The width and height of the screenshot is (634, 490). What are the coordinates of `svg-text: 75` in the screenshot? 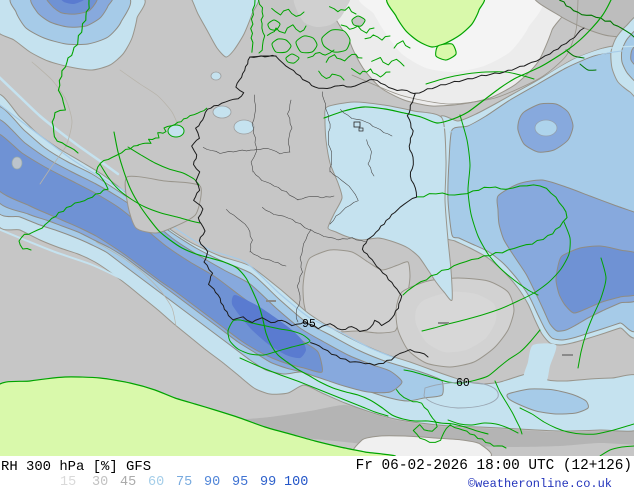 It's located at (184, 482).